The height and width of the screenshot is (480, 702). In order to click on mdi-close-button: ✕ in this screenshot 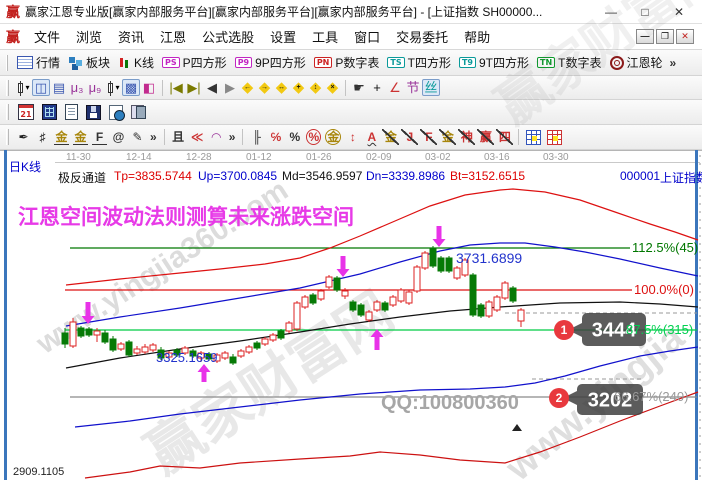, I will do `click(685, 36)`.